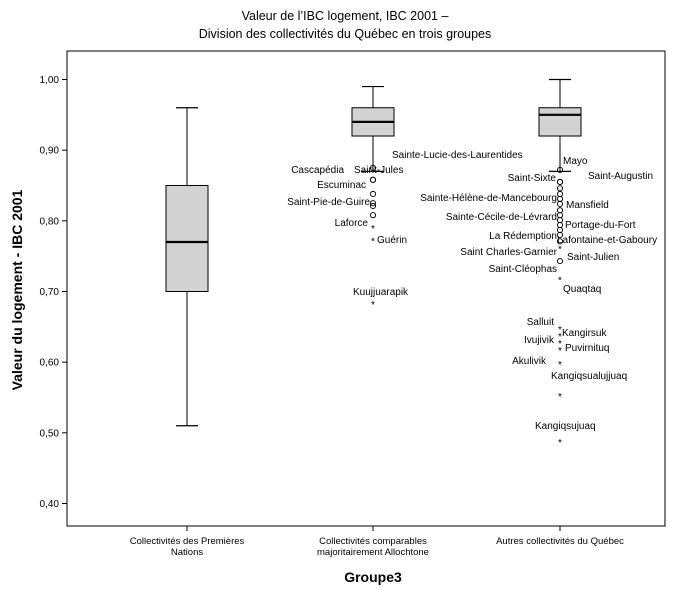 The image size is (678, 590). I want to click on outlier-label: Akulivik, so click(529, 361).